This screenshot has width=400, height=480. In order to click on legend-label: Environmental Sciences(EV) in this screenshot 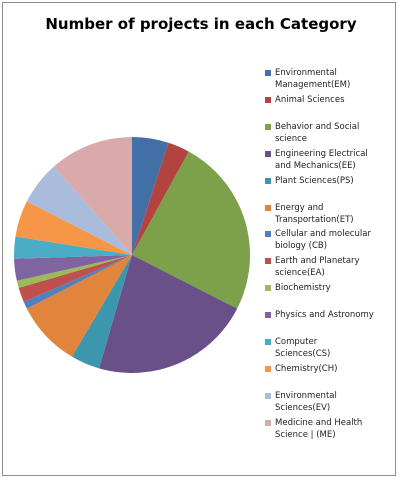, I will do `click(306, 401)`.